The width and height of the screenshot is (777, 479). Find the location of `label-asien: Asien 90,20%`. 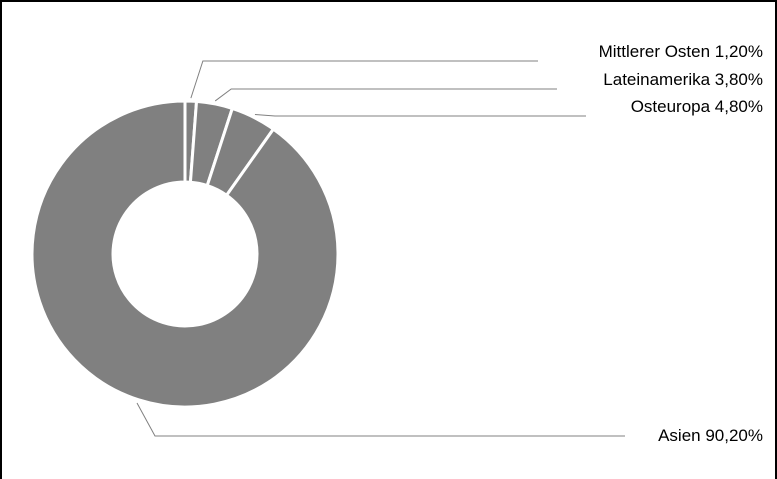

label-asien: Asien 90,20% is located at coordinates (710, 435).